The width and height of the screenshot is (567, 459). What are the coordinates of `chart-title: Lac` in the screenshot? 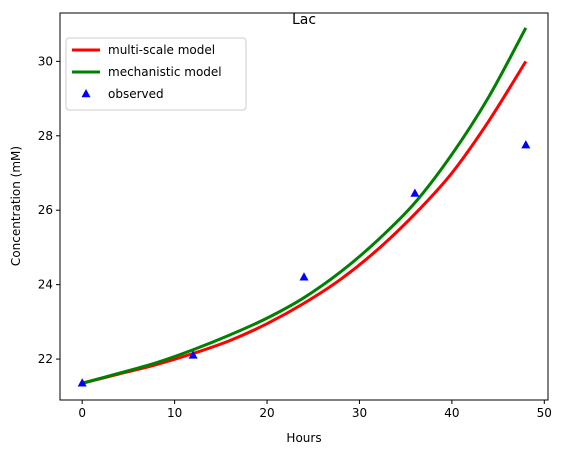 It's located at (304, 20).